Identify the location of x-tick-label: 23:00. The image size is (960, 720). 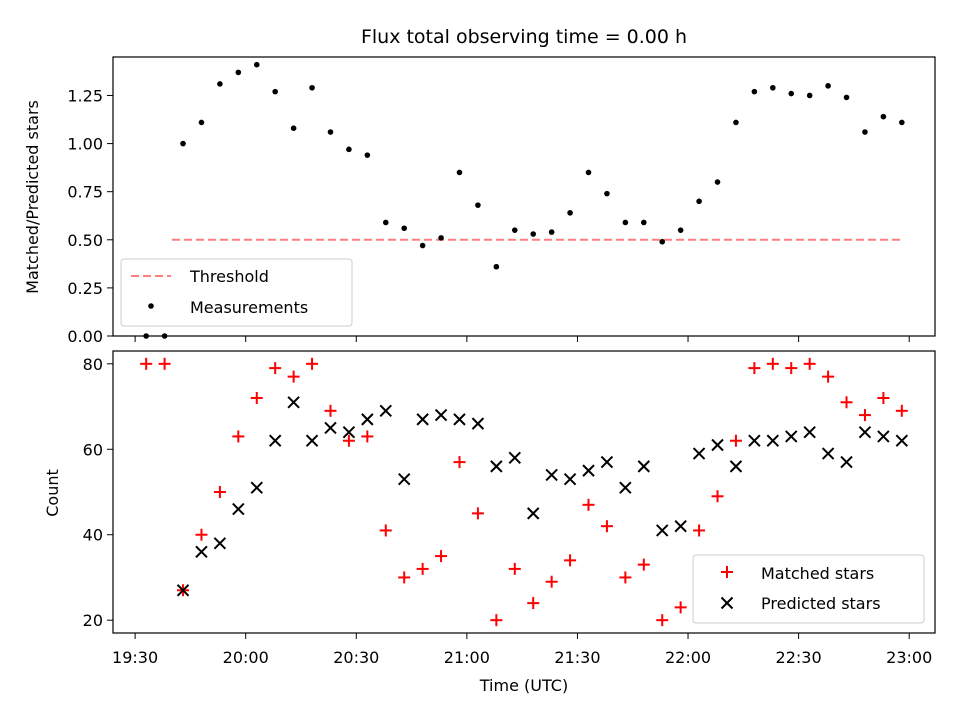
(909, 657).